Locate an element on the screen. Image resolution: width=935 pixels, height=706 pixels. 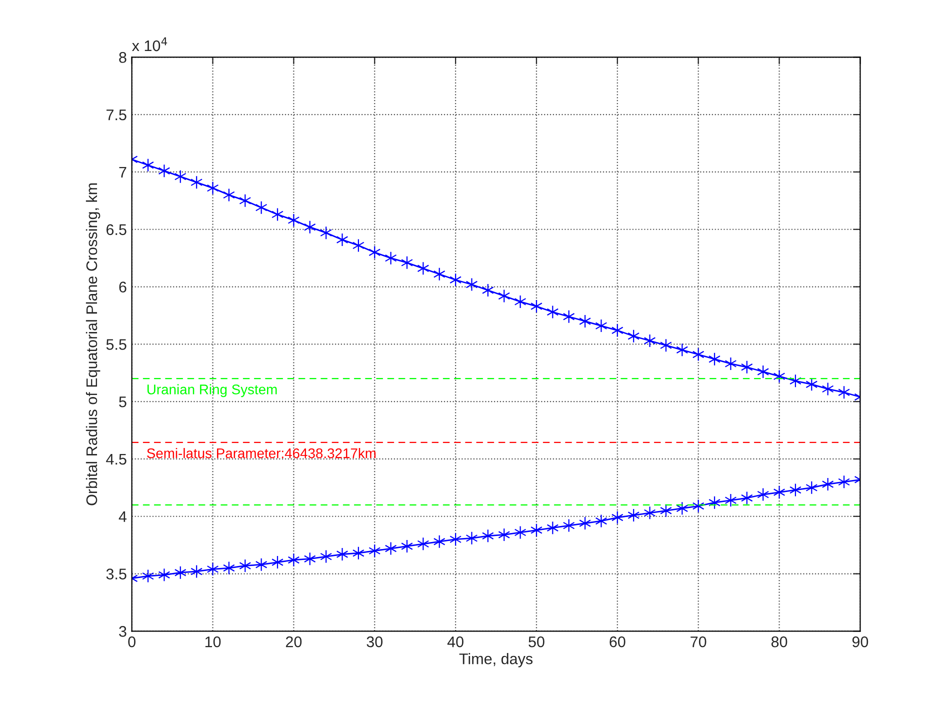
x-tick-label: 50 is located at coordinates (536, 642).